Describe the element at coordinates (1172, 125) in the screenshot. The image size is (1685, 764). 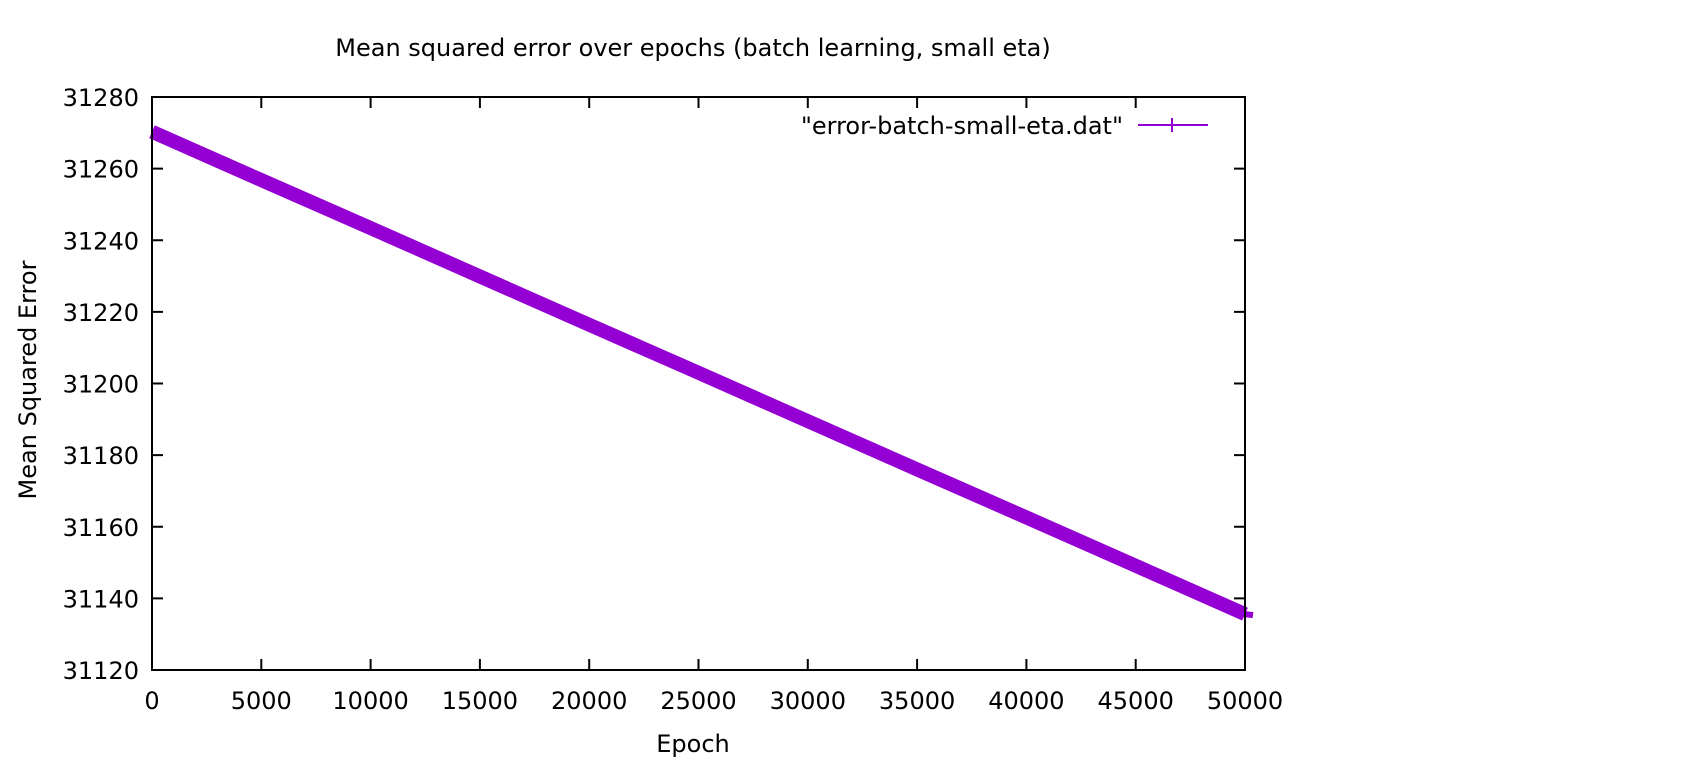
I see `legend-marker-icon` at that location.